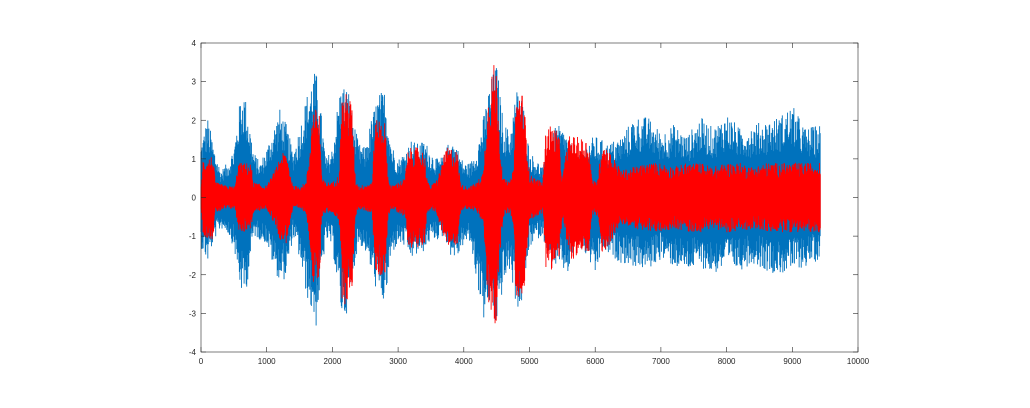 This screenshot has height=408, width=1030. Describe the element at coordinates (661, 361) in the screenshot. I see `x-tick-label: 7000` at that location.